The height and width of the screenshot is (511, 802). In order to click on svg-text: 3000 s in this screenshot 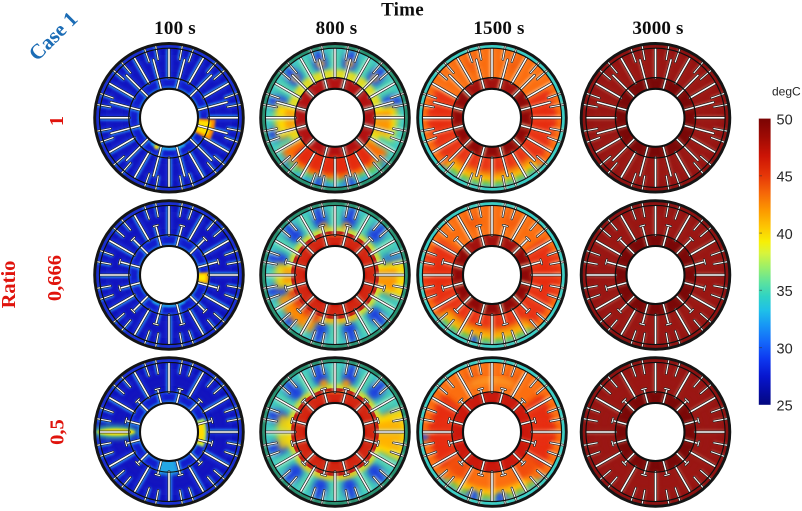, I will do `click(657, 28)`.